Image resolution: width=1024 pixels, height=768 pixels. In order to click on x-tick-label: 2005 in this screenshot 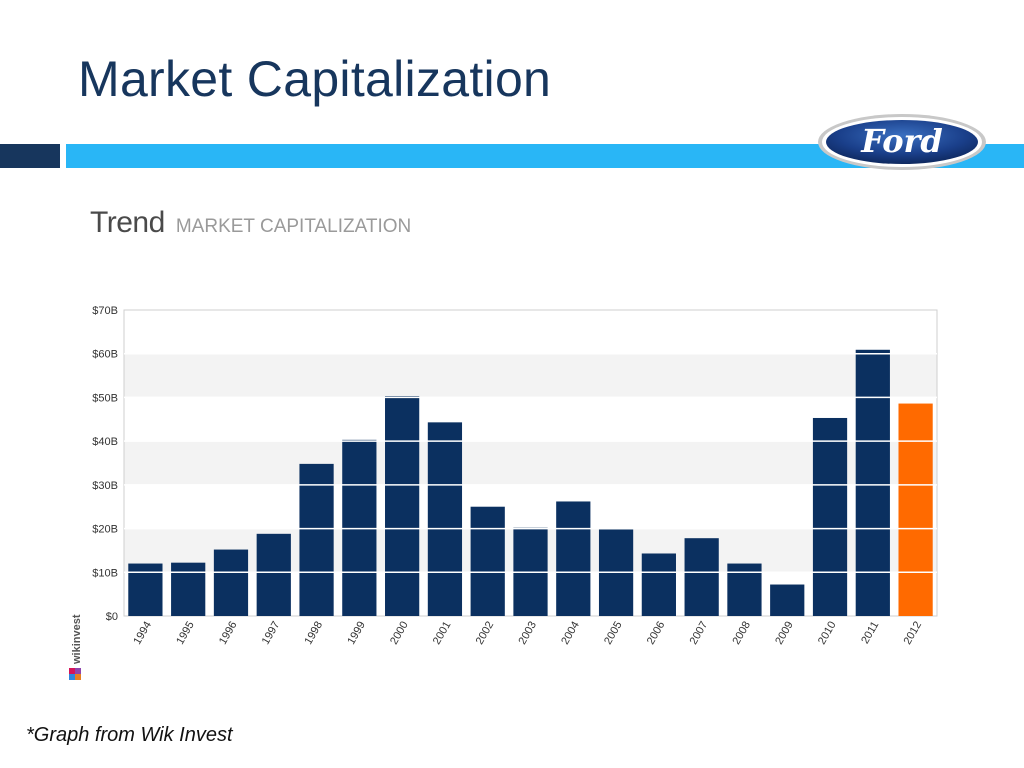, I will do `click(613, 633)`.